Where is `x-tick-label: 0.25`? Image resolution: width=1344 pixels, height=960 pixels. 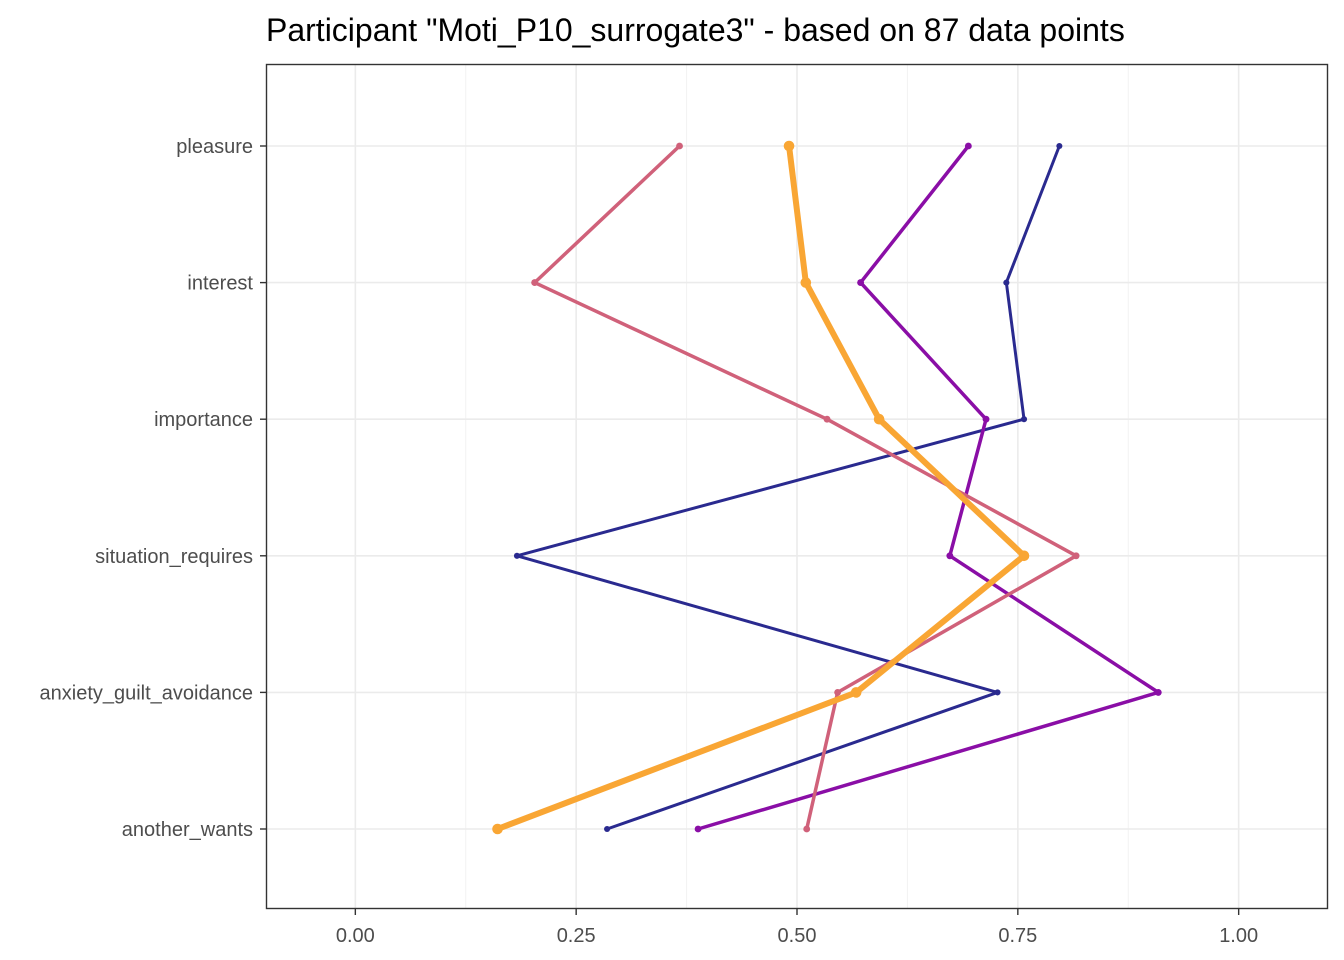
x-tick-label: 0.25 is located at coordinates (576, 936).